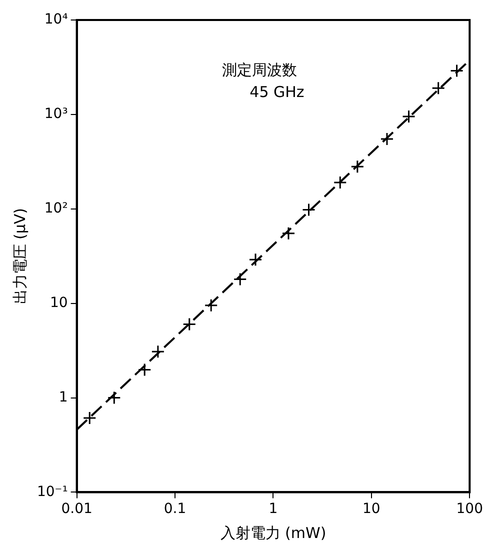 This screenshot has height=555, width=486. I want to click on x-tick-label: 0.1, so click(175, 509).